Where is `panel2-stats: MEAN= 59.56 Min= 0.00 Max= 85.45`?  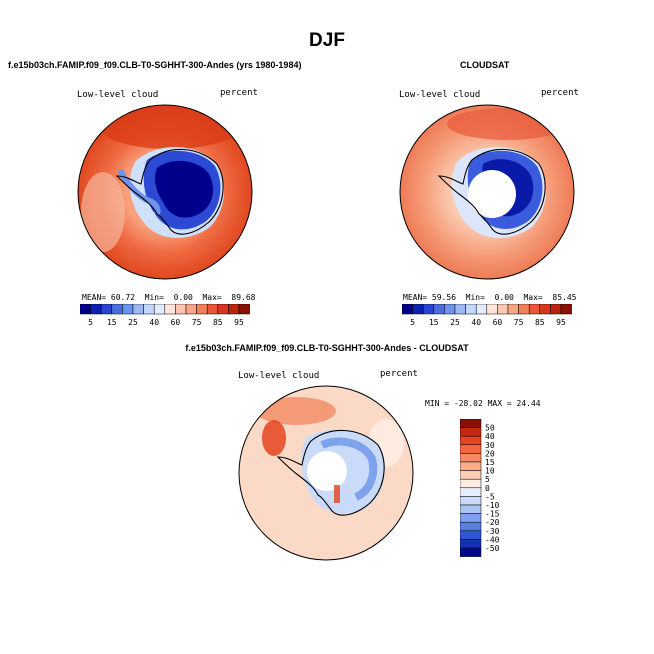 panel2-stats: MEAN= 59.56 Min= 0.00 Max= 85.45 is located at coordinates (489, 297).